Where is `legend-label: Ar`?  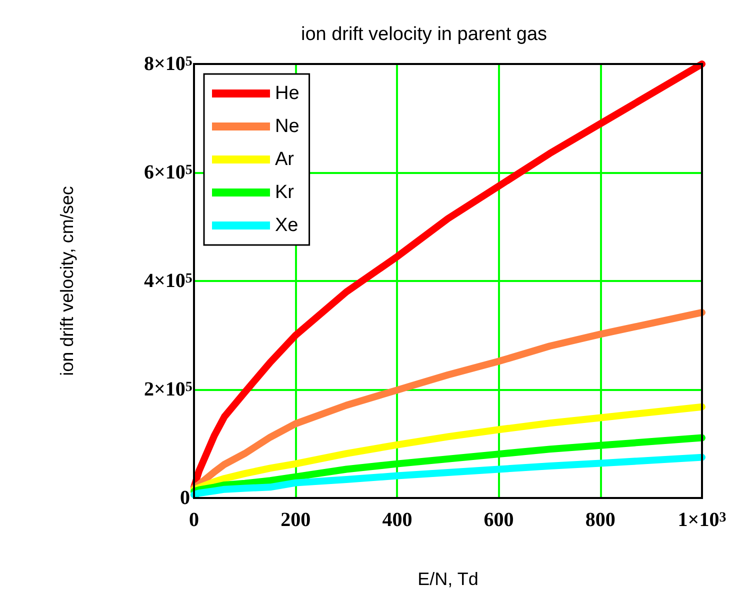
legend-label: Ar is located at coordinates (285, 159).